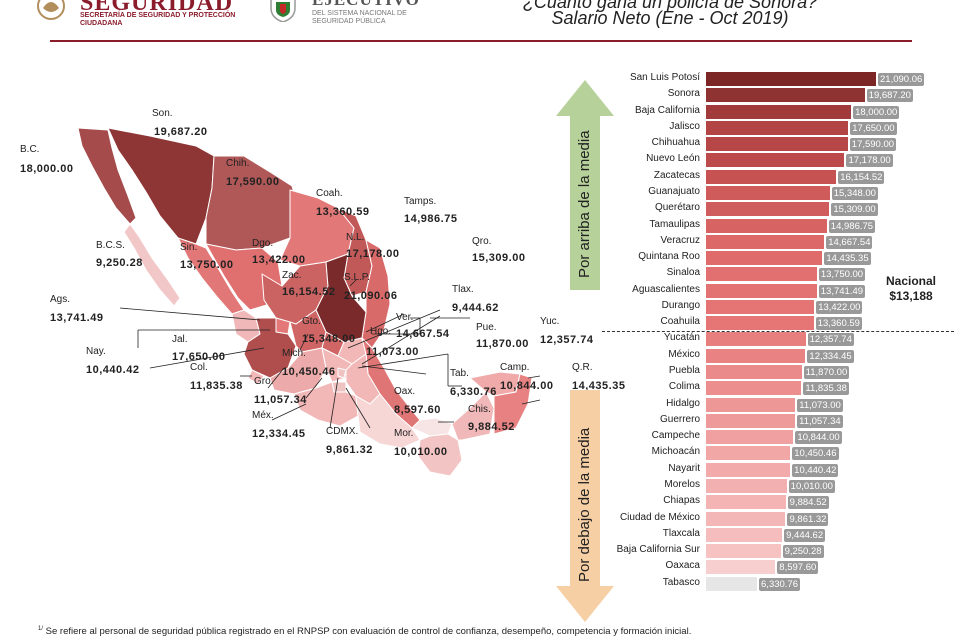 The width and height of the screenshot is (960, 640). Describe the element at coordinates (207, 265) in the screenshot. I see `map-label-value: 13,750.00` at that location.